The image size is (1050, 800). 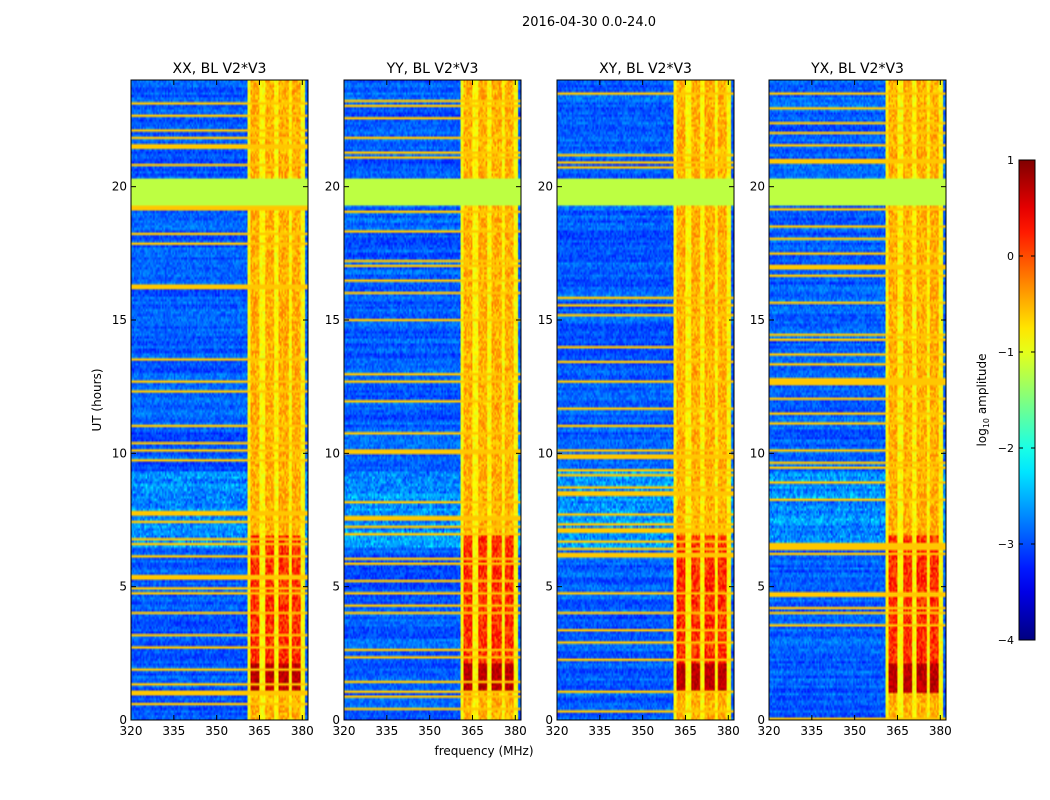 What do you see at coordinates (1006, 448) in the screenshot?
I see `colorbar-tick-label: −2` at bounding box center [1006, 448].